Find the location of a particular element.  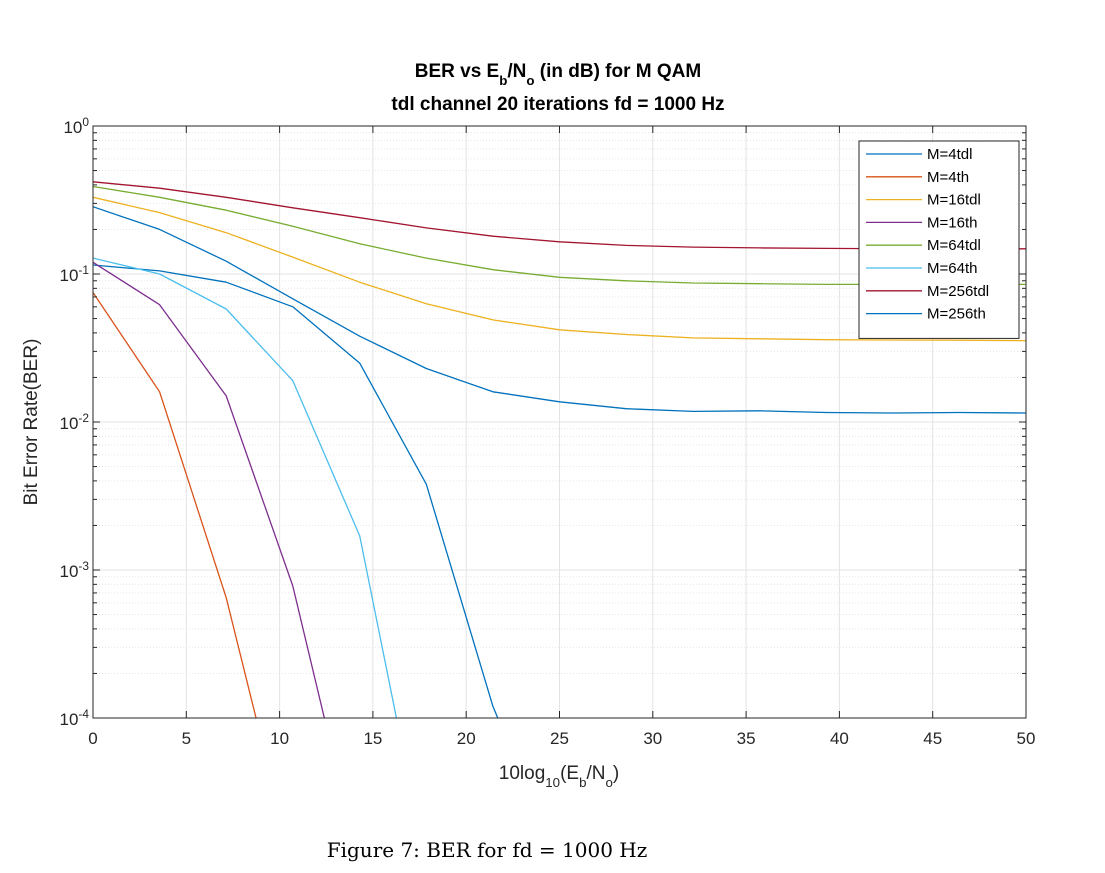

figure-caption: Figure 7: BER for fd = 1000 Hz is located at coordinates (487, 850).